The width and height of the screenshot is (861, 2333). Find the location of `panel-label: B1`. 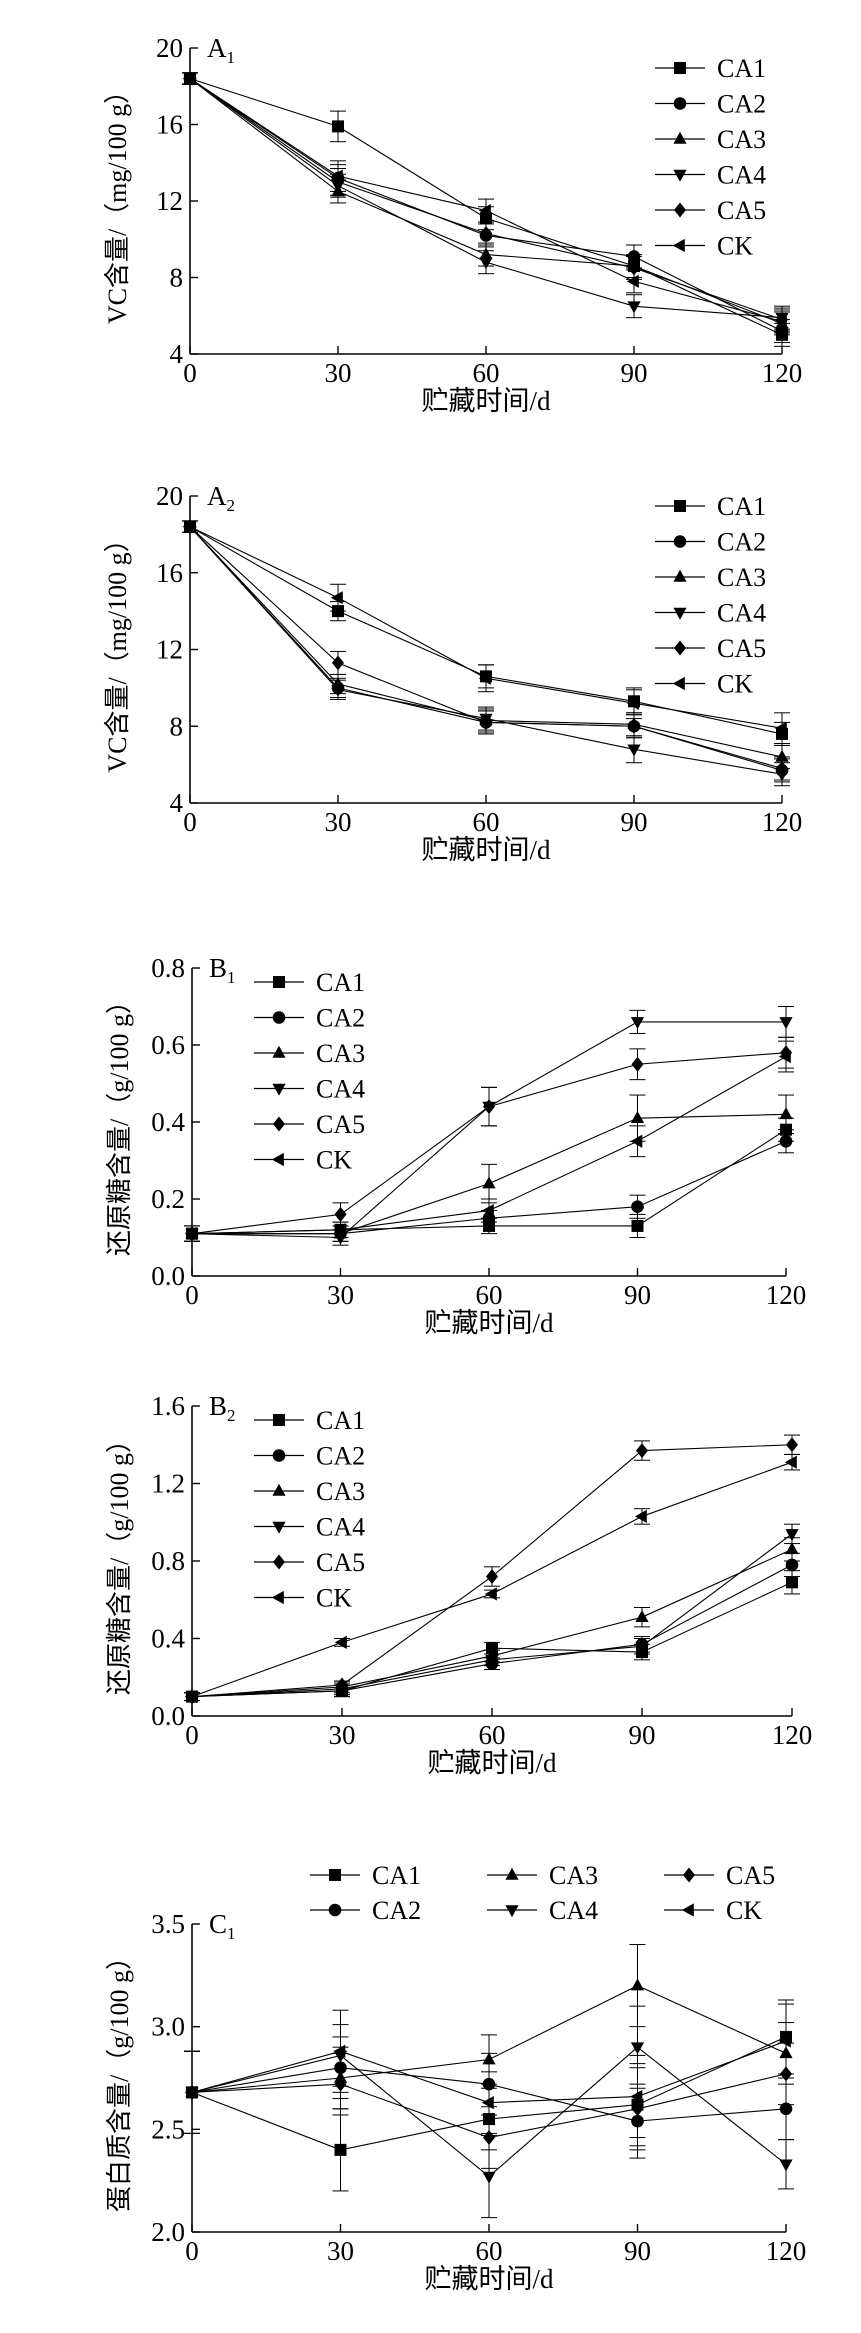

panel-label: B1 is located at coordinates (222, 970).